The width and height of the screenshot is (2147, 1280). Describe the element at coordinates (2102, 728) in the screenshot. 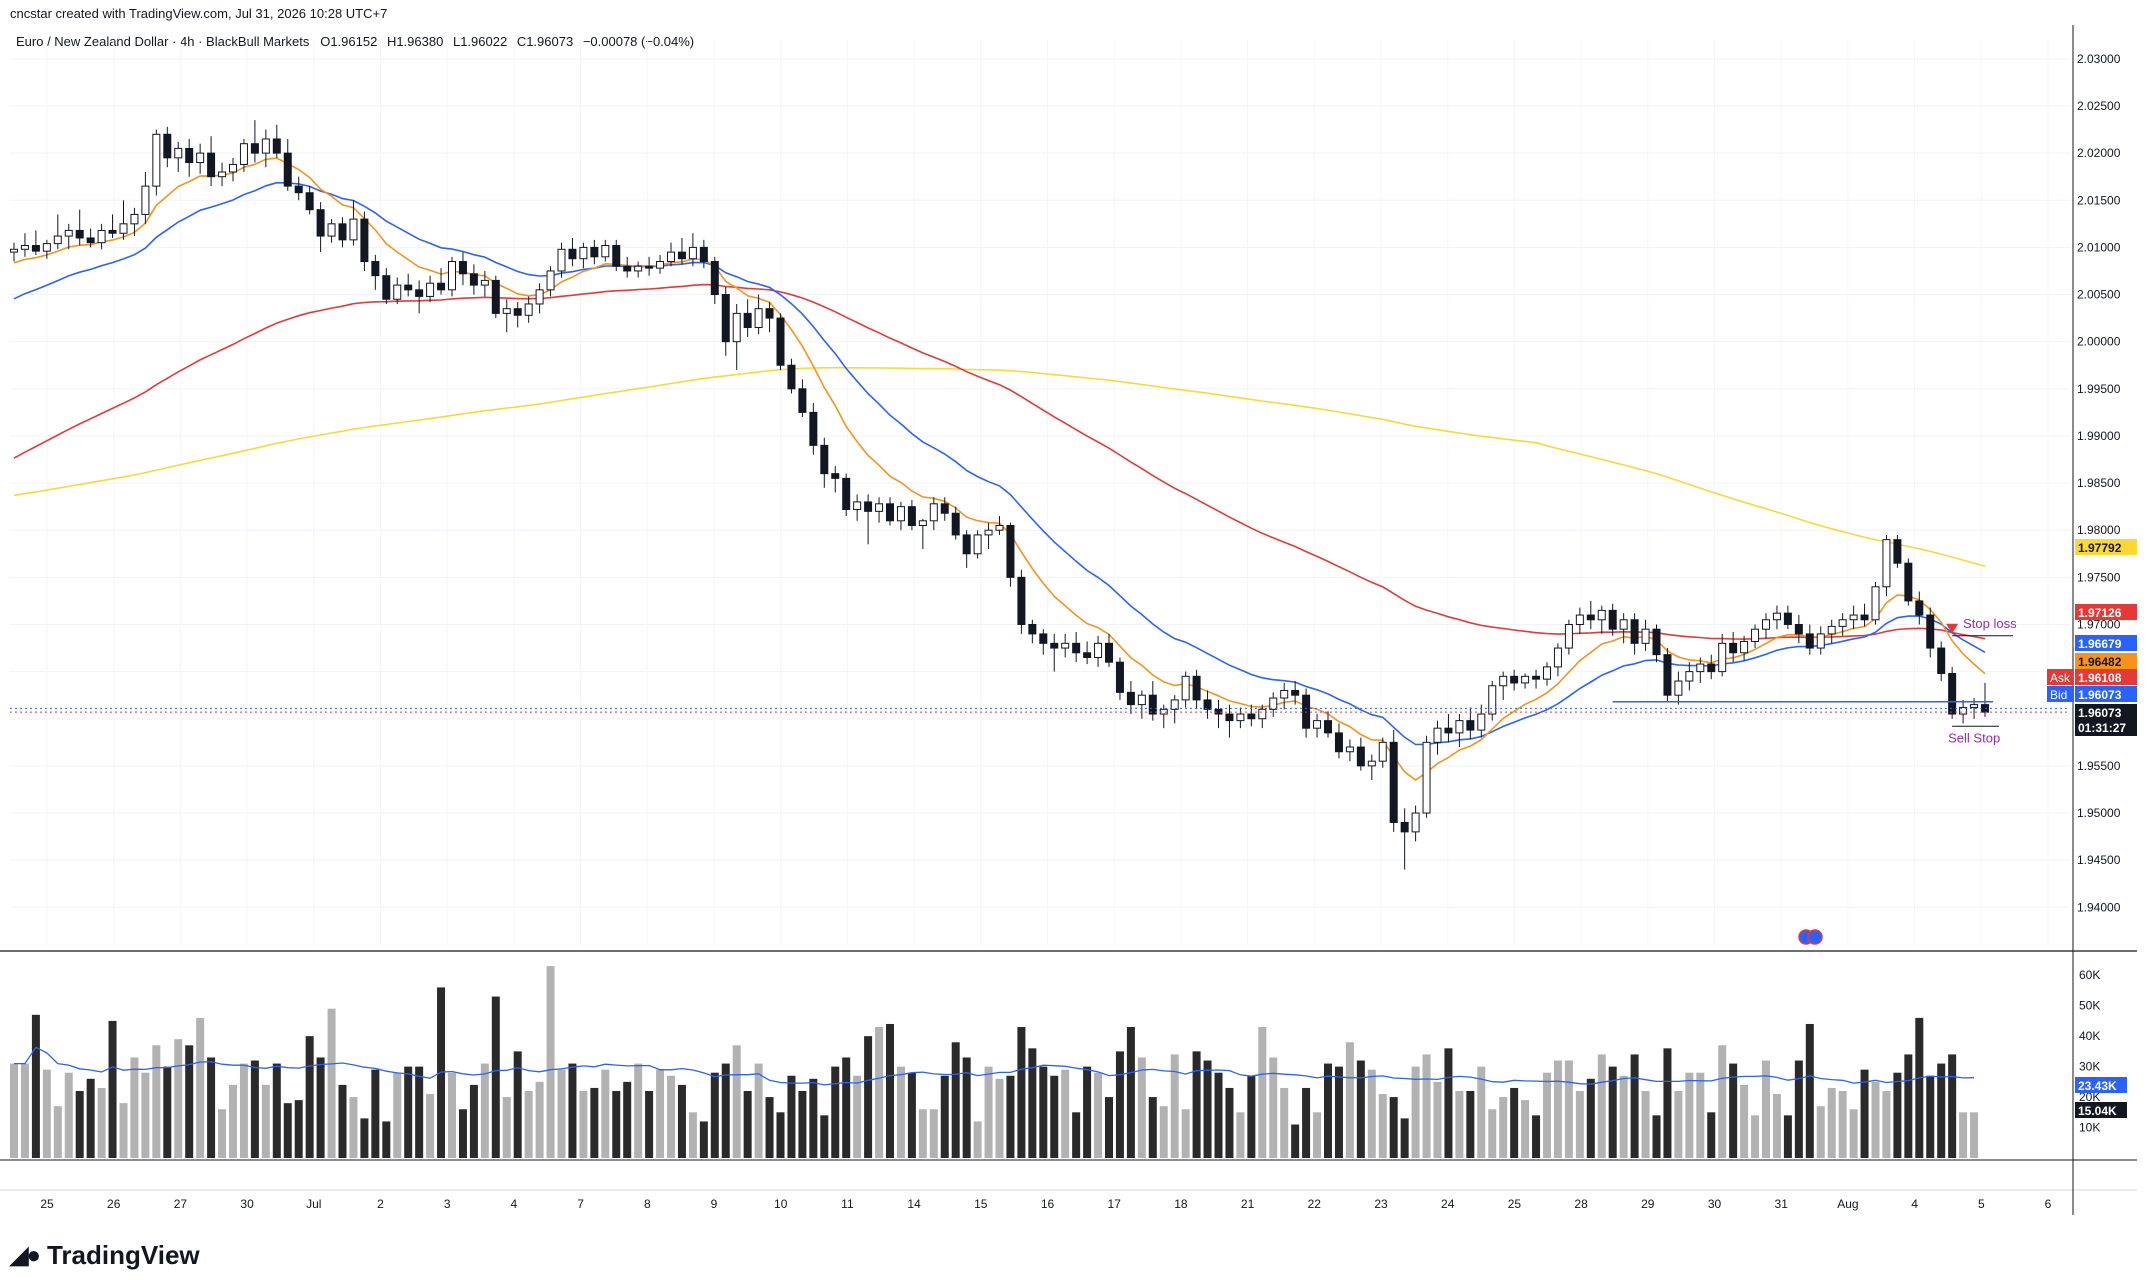

I see `countdown-label: 01:31:27` at that location.